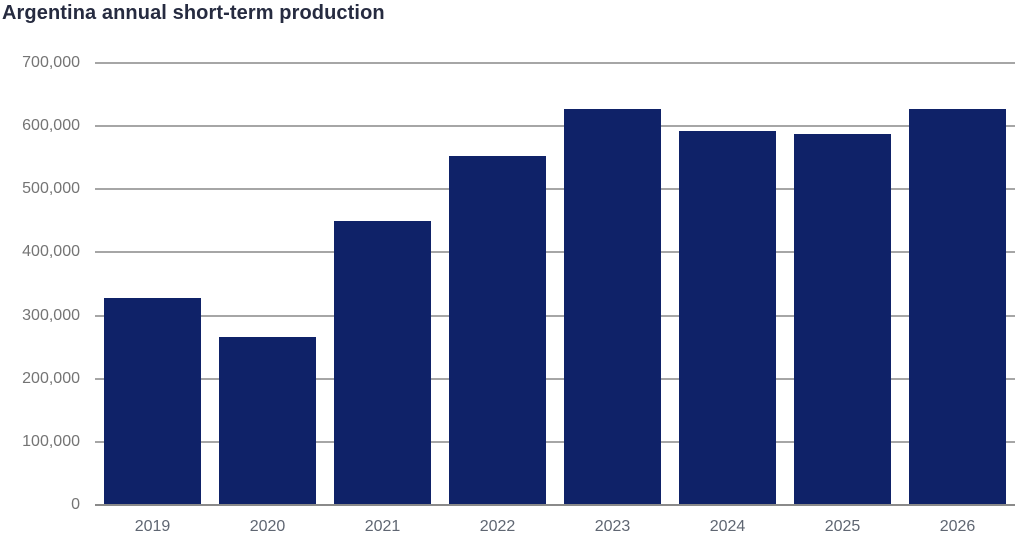 Image resolution: width=1024 pixels, height=547 pixels. What do you see at coordinates (193, 13) in the screenshot?
I see `chart-title: Argentina annual short-term production` at bounding box center [193, 13].